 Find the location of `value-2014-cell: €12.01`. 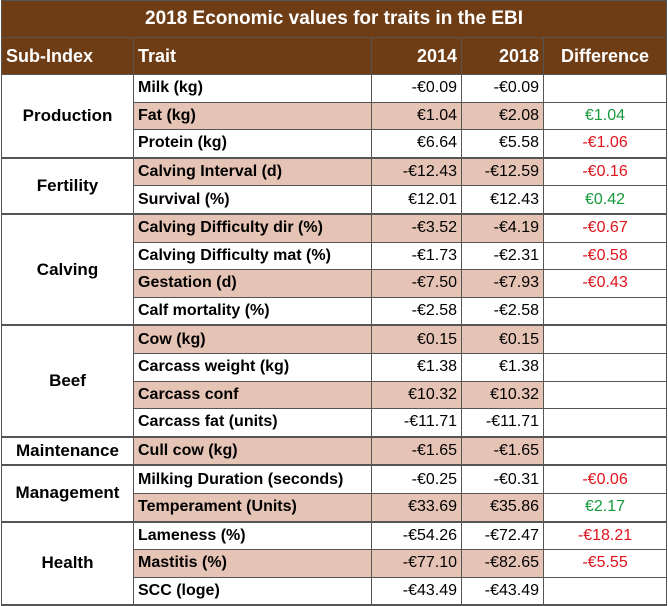

value-2014-cell: €12.01 is located at coordinates (416, 200).